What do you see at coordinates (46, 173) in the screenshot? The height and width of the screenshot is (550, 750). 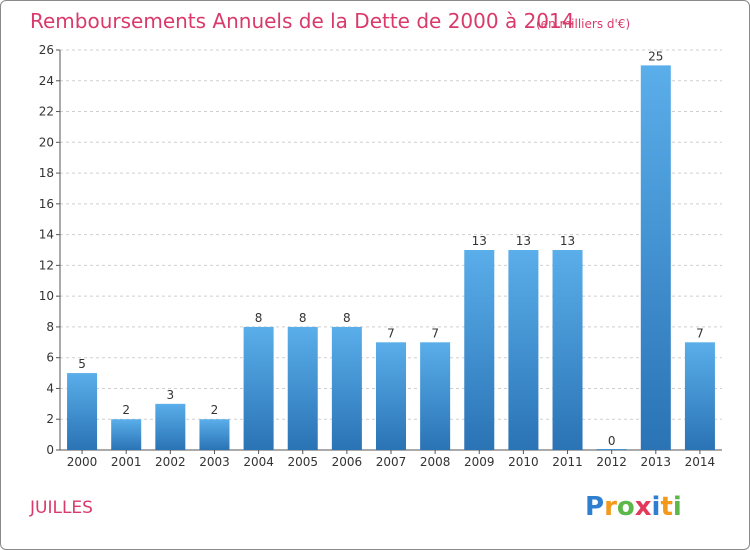 I see `y-tick-label: 18` at bounding box center [46, 173].